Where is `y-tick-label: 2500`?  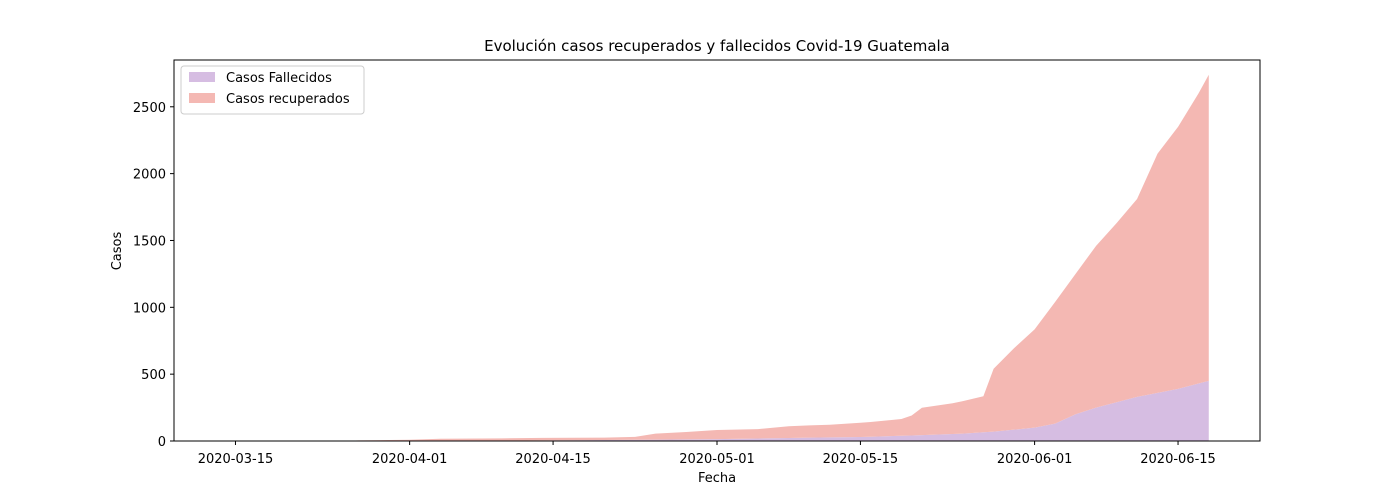 y-tick-label: 2500 is located at coordinates (149, 108).